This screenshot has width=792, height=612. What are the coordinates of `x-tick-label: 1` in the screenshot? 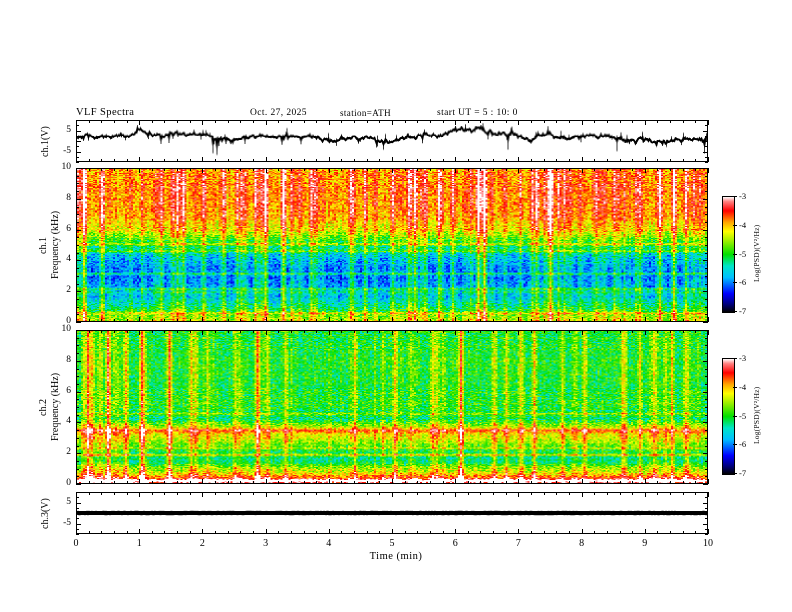 It's located at (139, 543).